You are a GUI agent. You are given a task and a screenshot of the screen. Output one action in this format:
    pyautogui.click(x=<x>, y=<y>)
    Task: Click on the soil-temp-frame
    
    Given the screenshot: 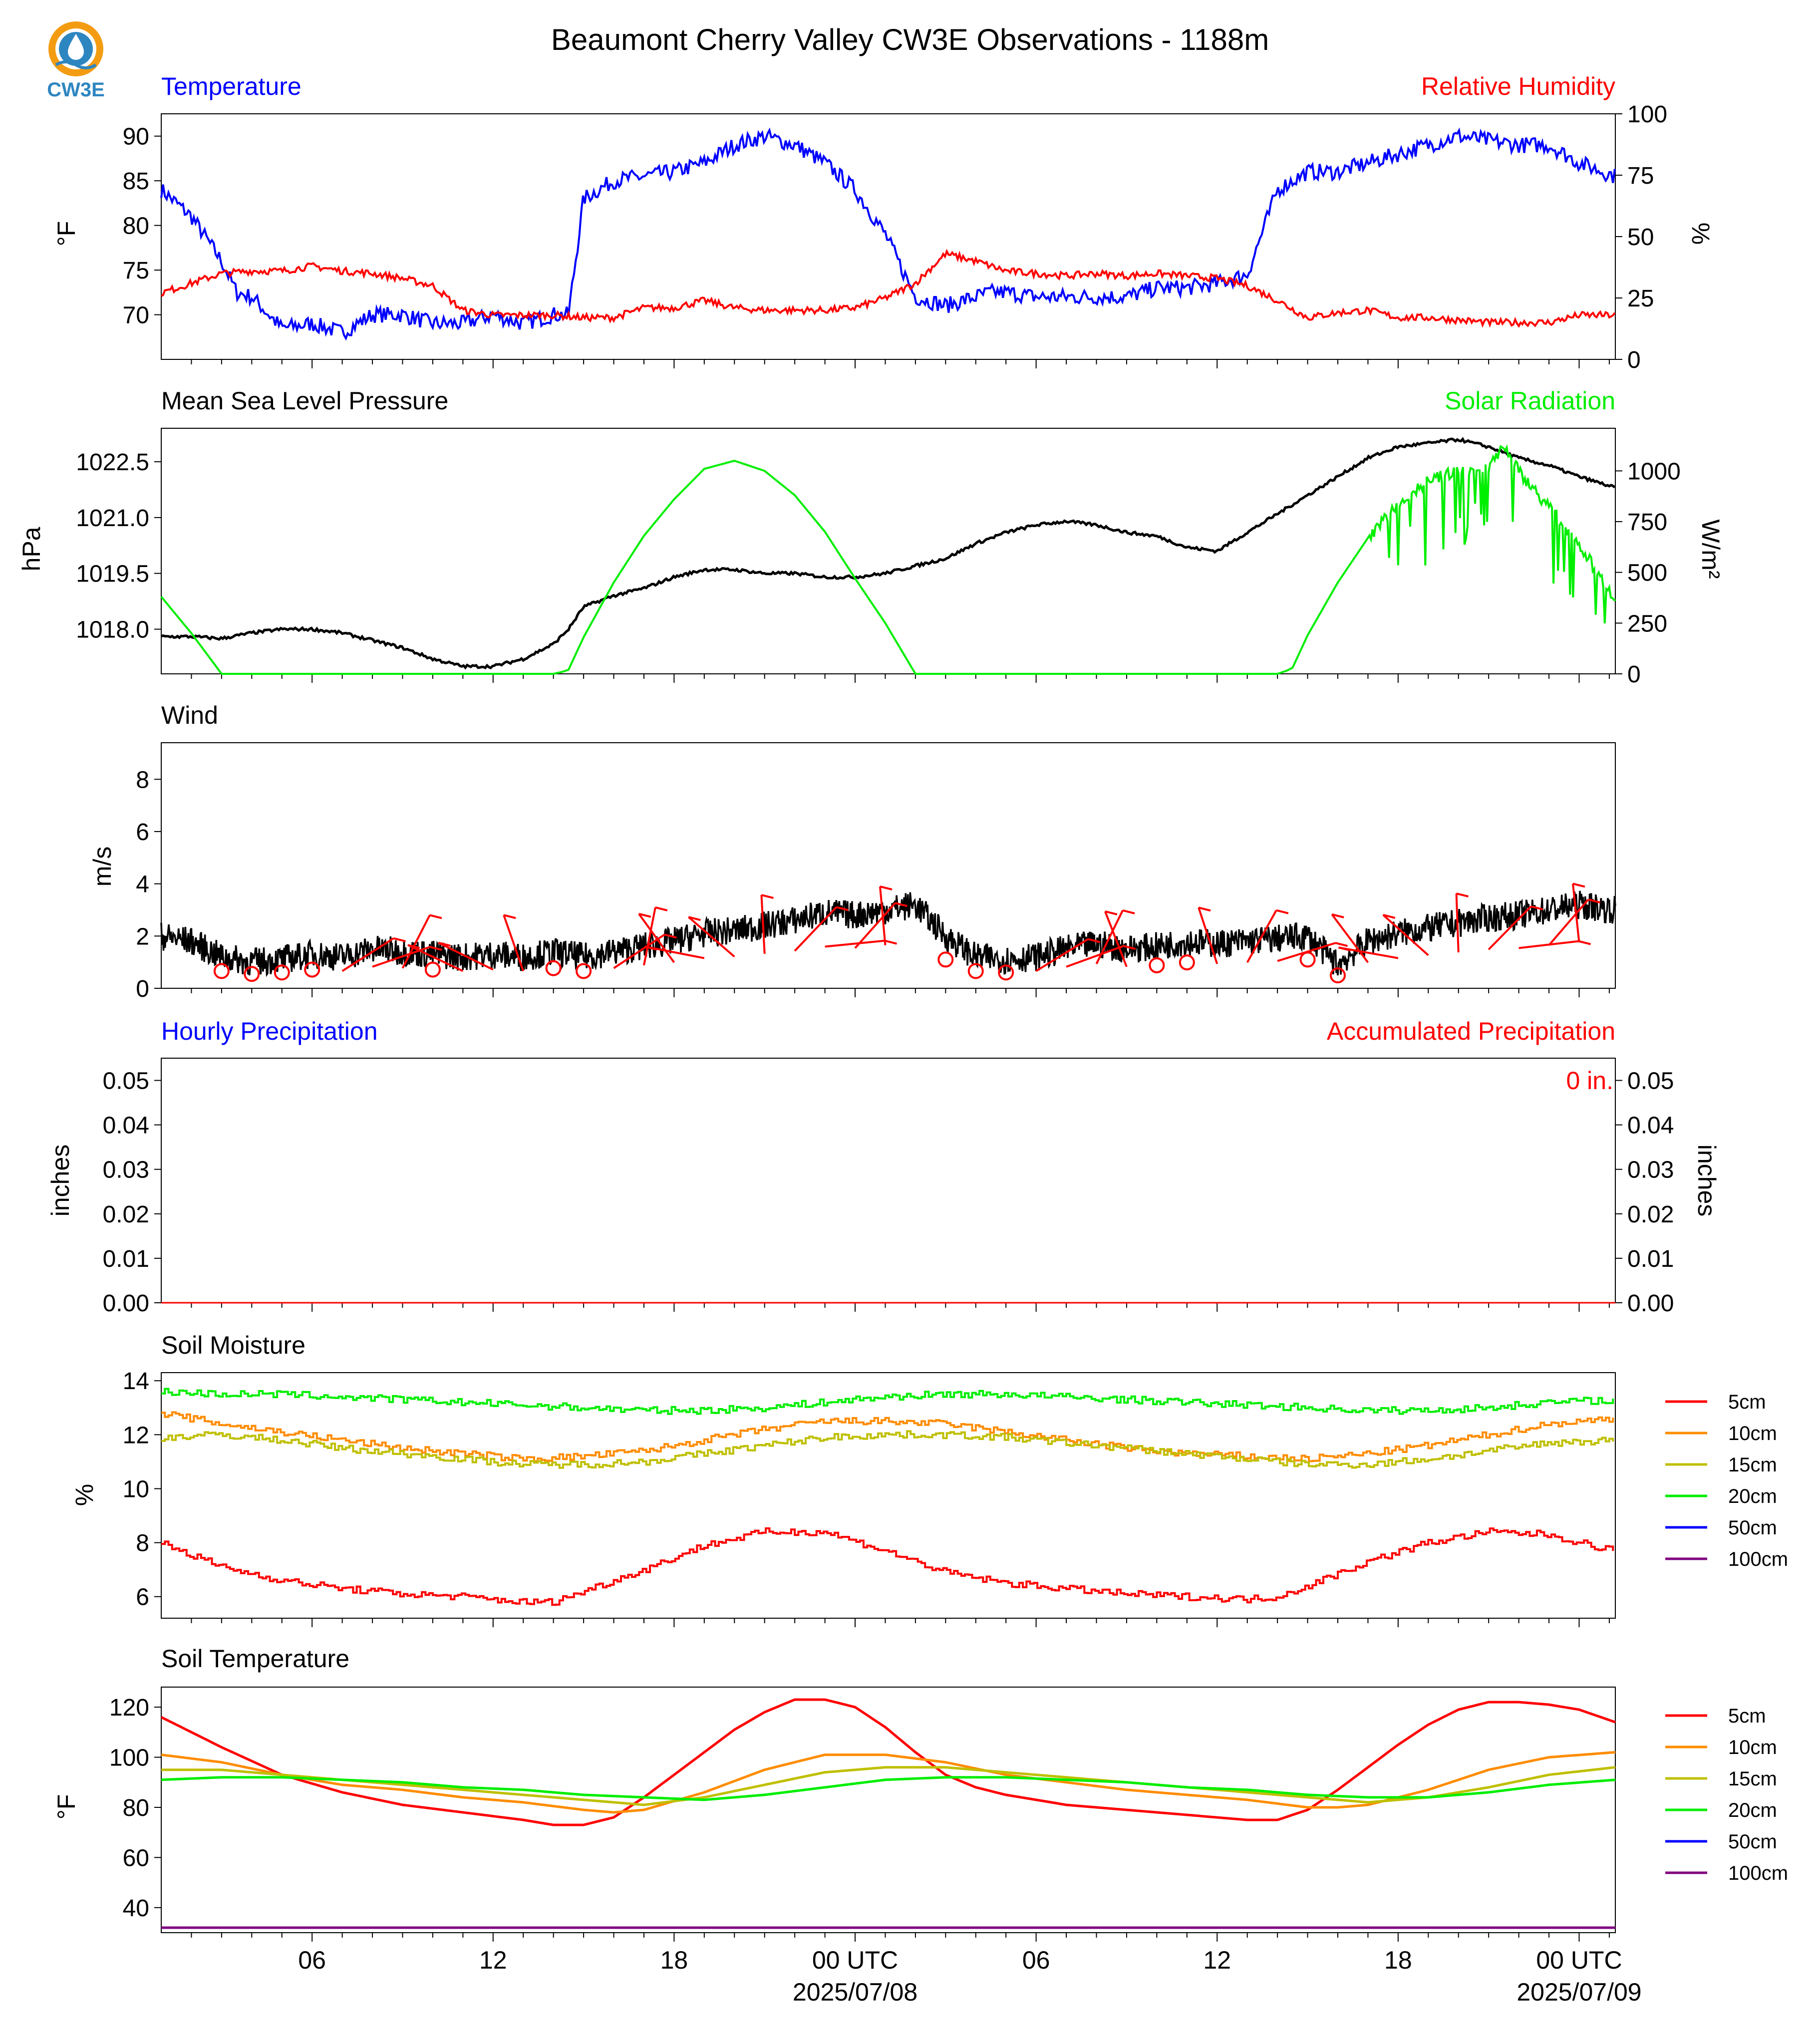 What is the action you would take?
    pyautogui.click(x=888, y=1810)
    